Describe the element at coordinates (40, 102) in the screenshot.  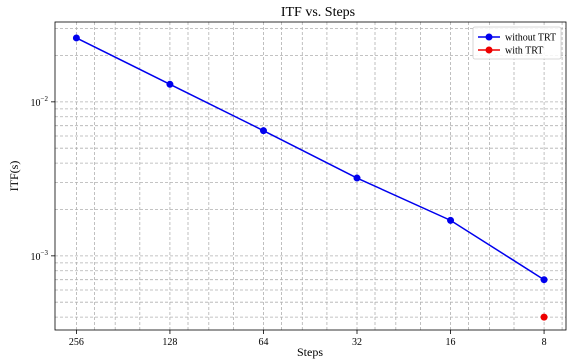
I see `y-tick-label: 10⁻²` at that location.